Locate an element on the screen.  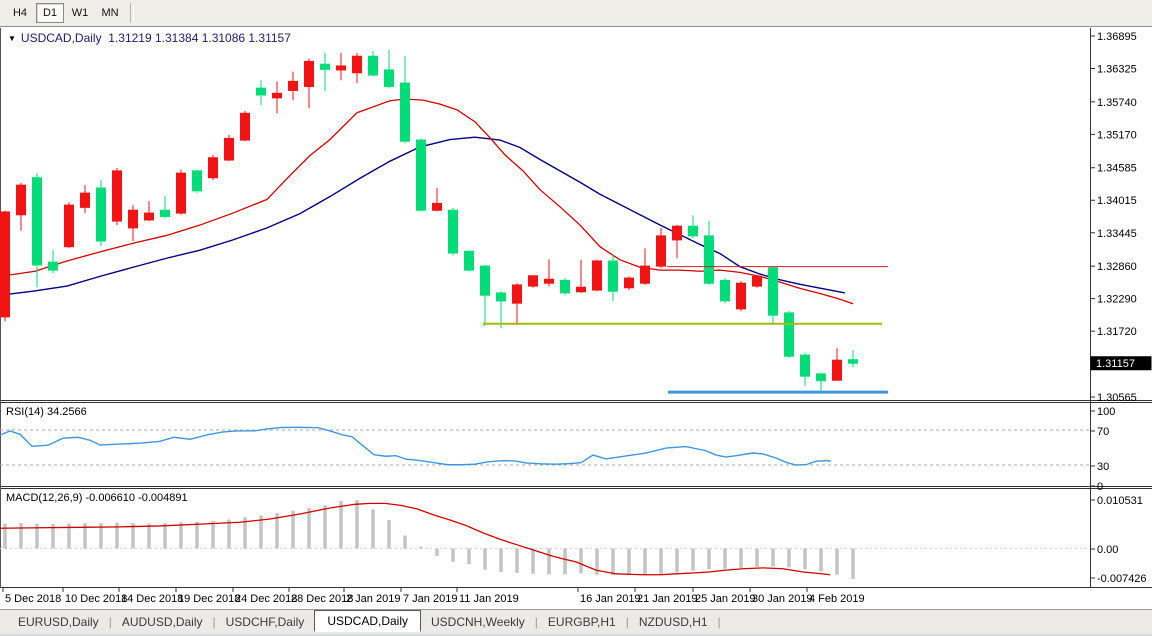
svg-text: 1.36895 is located at coordinates (1117, 37).